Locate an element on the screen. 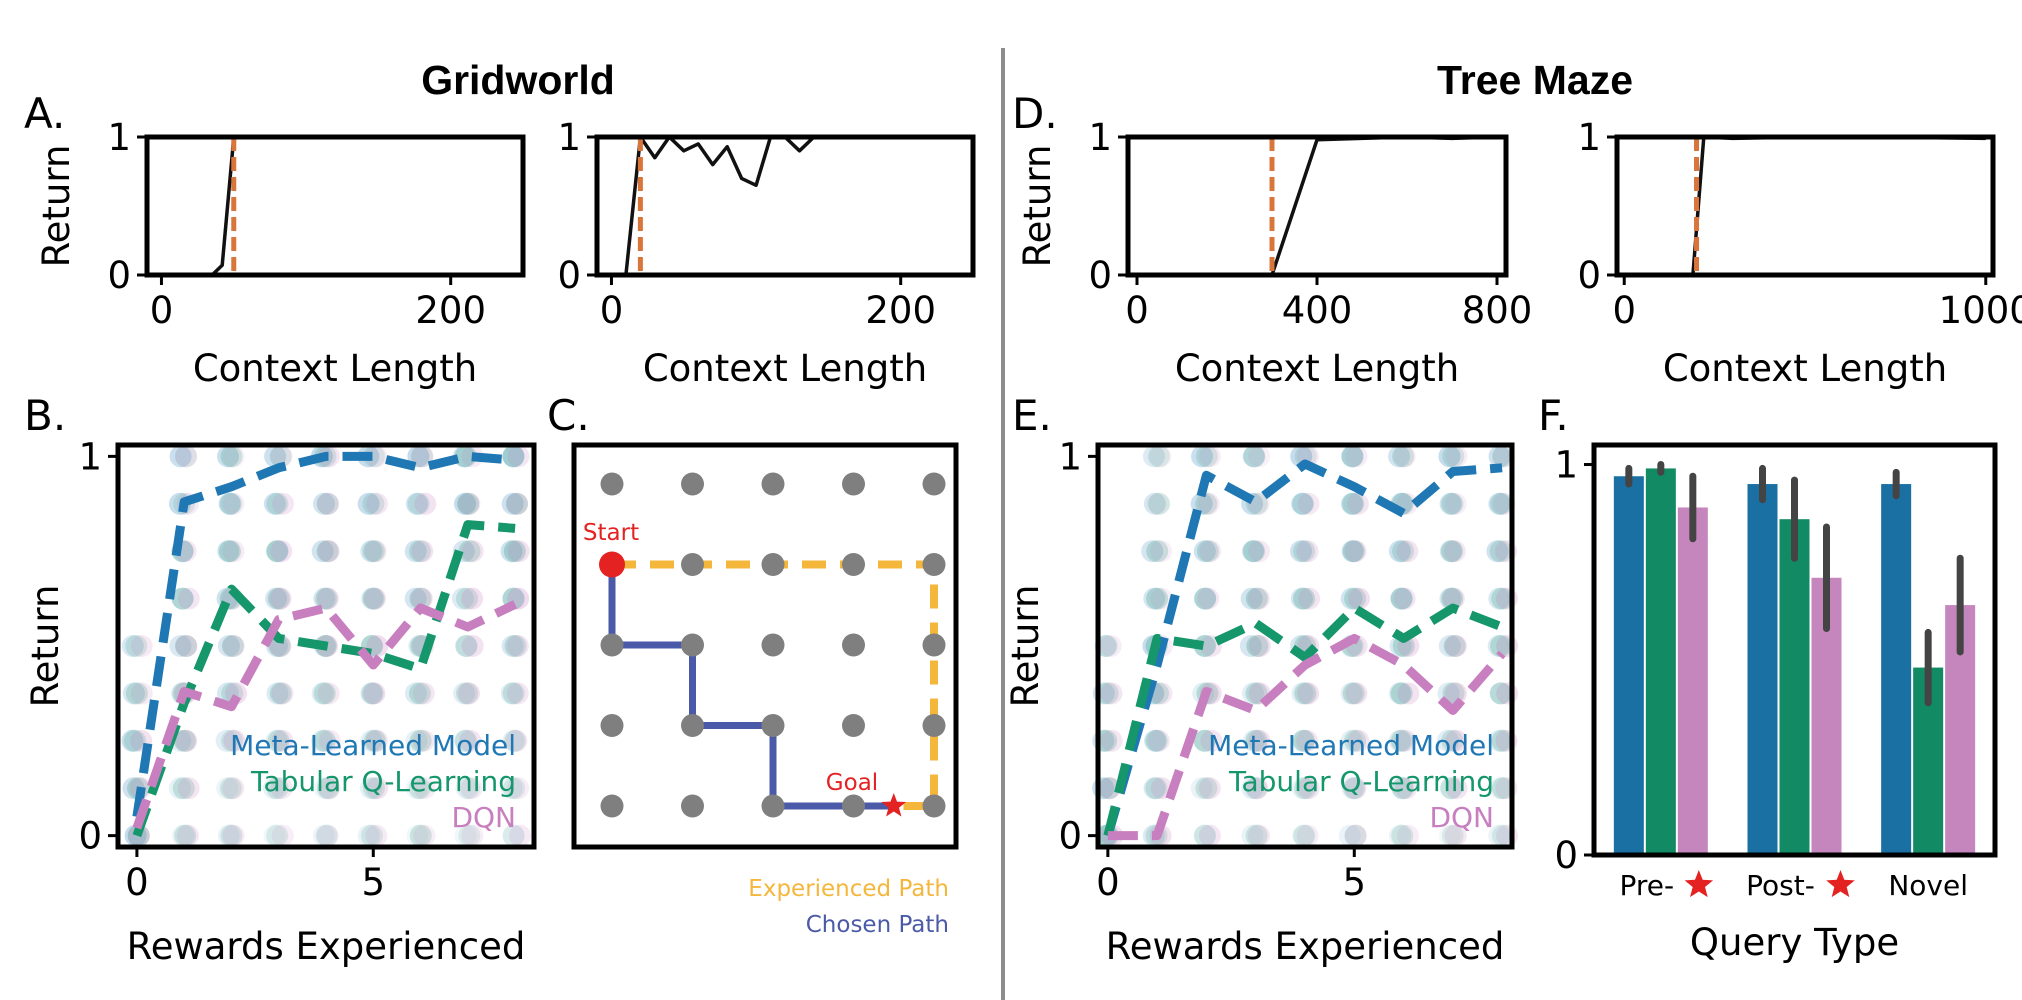  y-tick-label: 1 is located at coordinates (1589, 137).